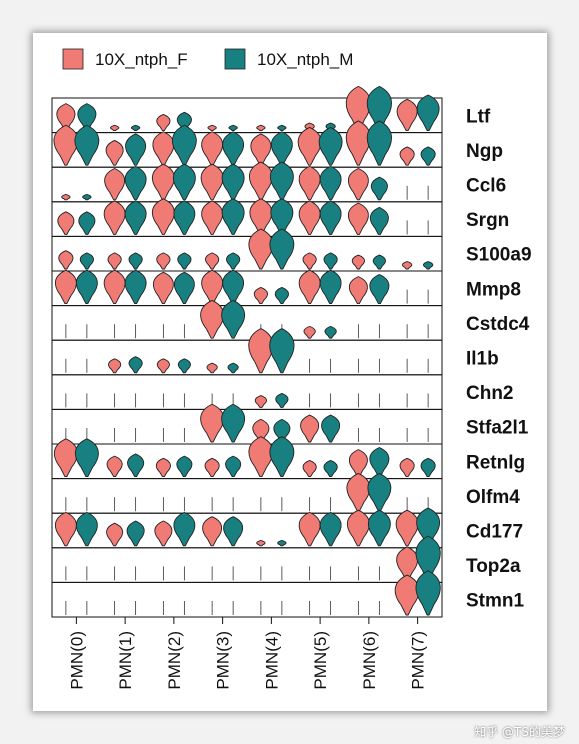 The image size is (579, 744). Describe the element at coordinates (282, 351) in the screenshot. I see `violin-Il1b-PMN(4)-10X_ntph_M` at that location.